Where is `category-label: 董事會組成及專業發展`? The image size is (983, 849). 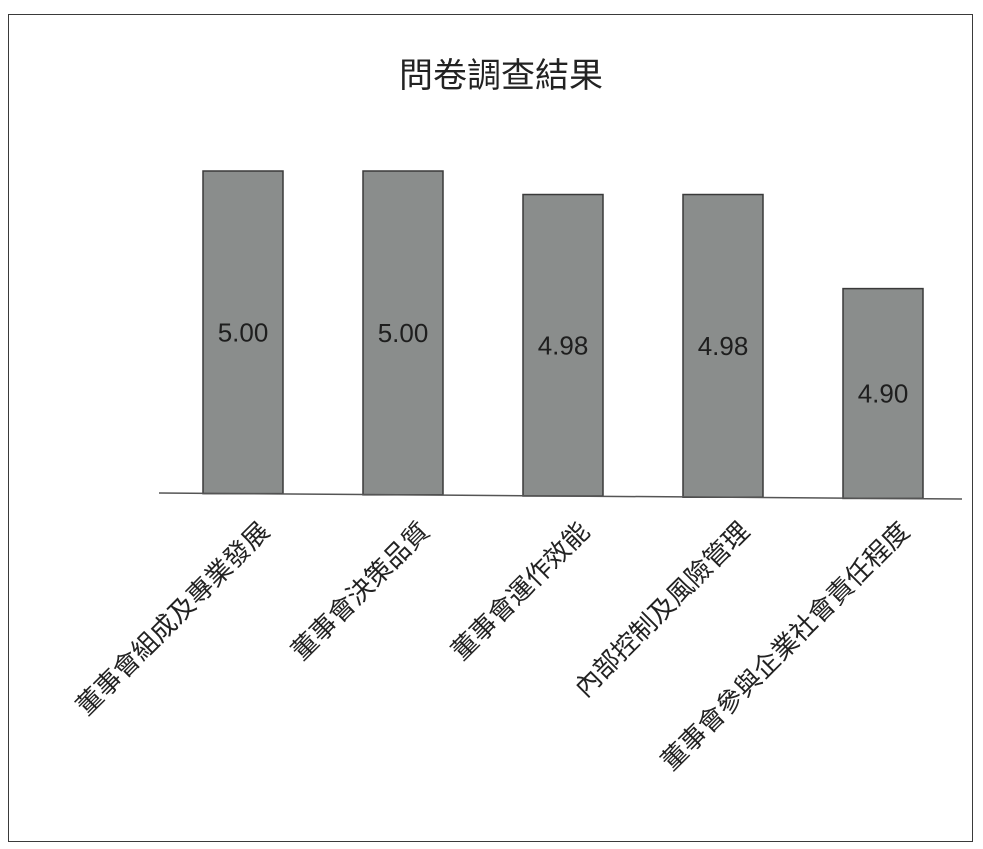
category-label: 董事會組成及專業發展 is located at coordinates (173, 619).